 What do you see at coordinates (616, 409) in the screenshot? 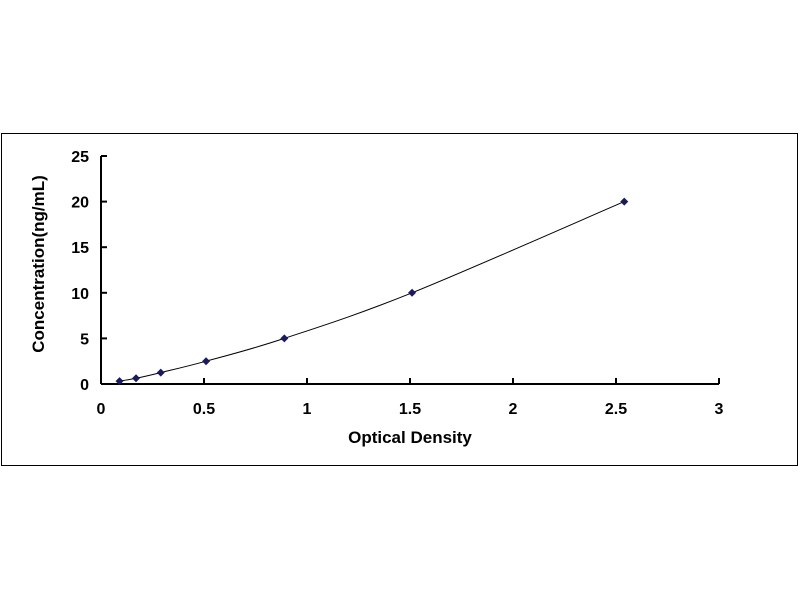
I see `x-tick-label: 2.5` at bounding box center [616, 409].